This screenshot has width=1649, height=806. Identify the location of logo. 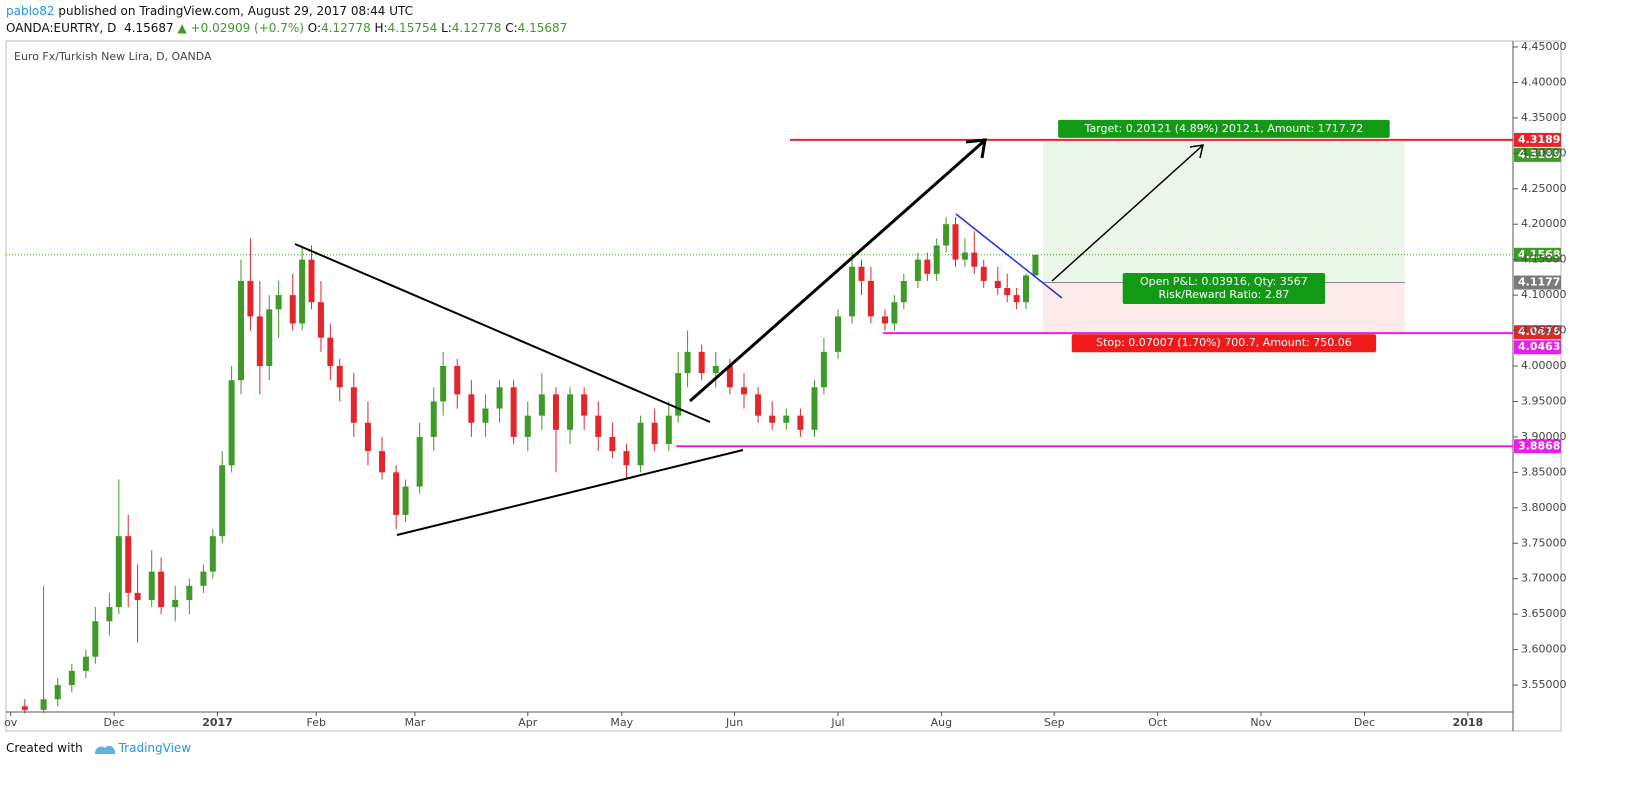
(104, 749).